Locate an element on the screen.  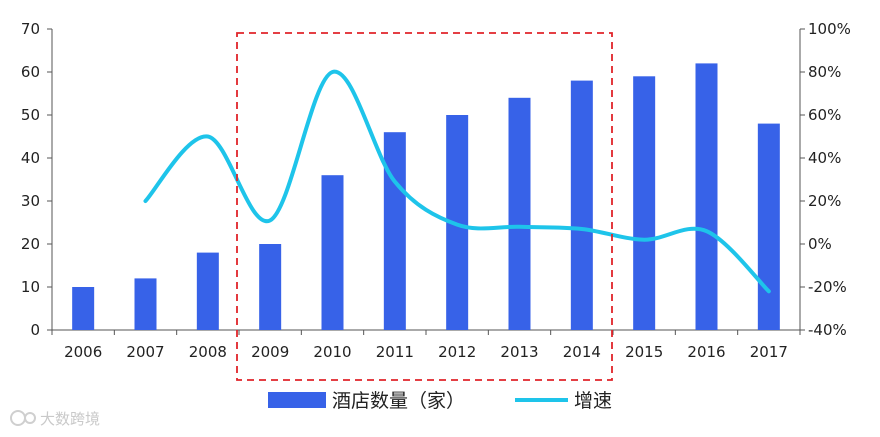
watermark-logo-icon is located at coordinates (23, 418).